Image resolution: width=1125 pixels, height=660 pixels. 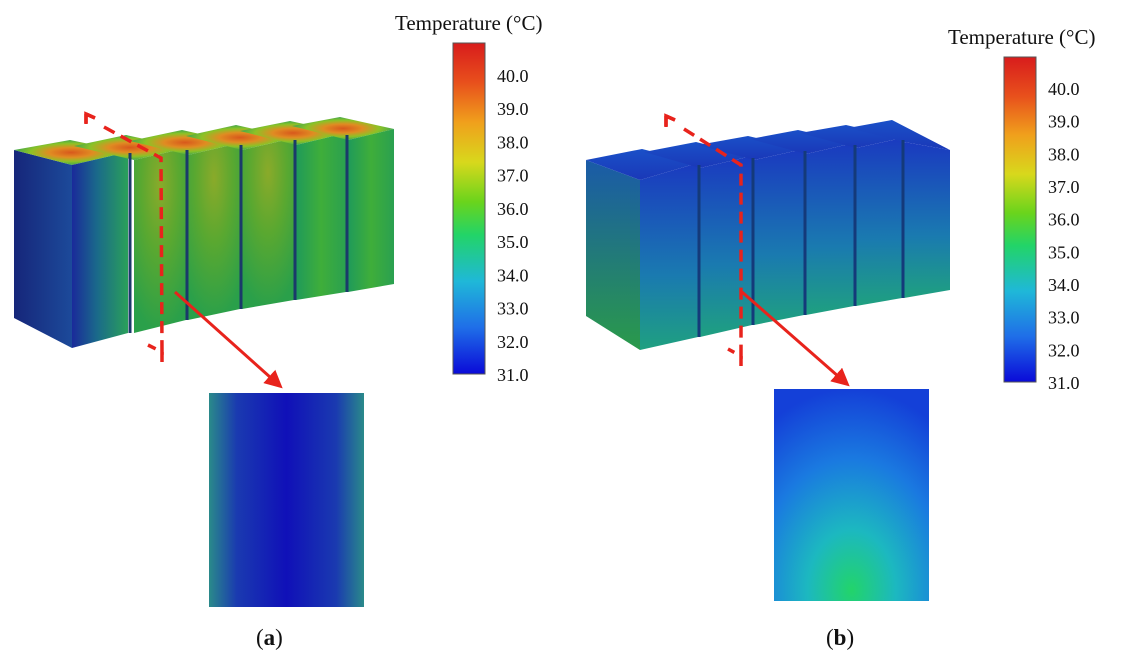 I want to click on panel-label-b: (b), so click(x=840, y=637).